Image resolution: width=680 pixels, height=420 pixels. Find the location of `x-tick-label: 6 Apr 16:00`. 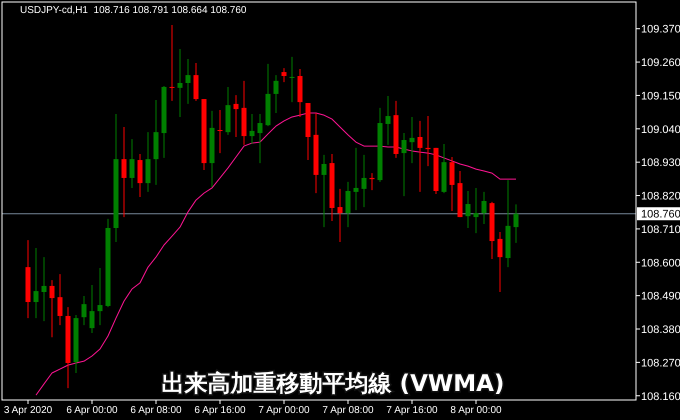

x-tick-label: 6 Apr 16:00 is located at coordinates (220, 410).